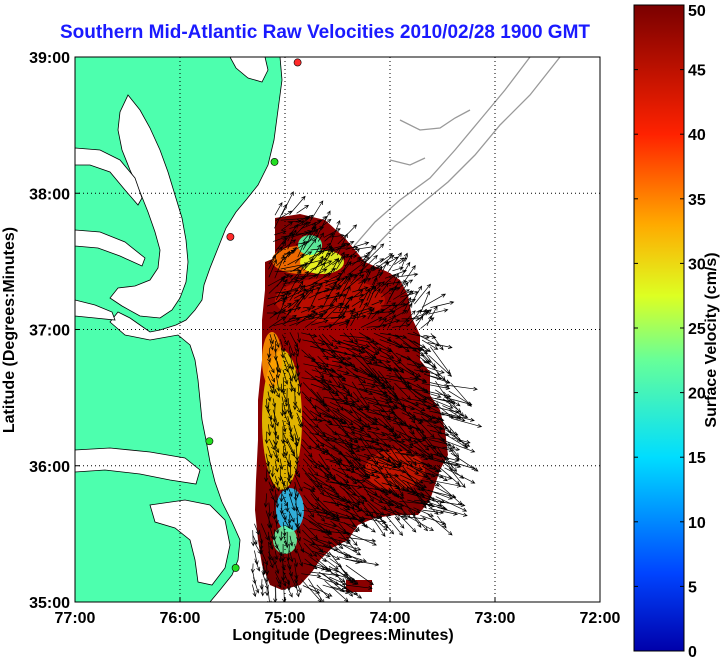  I want to click on potomac-river, so click(109, 176).